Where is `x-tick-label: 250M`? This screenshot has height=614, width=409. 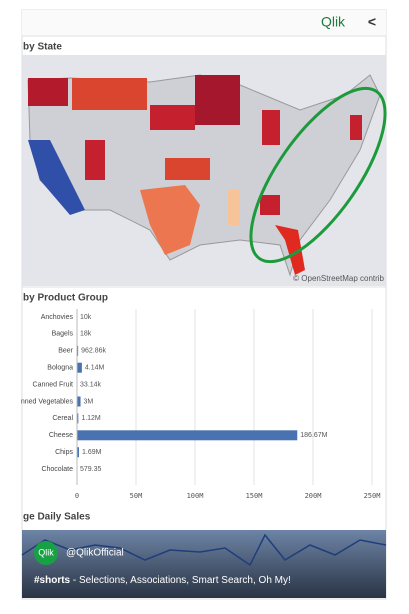 x-tick-label: 250M is located at coordinates (372, 496).